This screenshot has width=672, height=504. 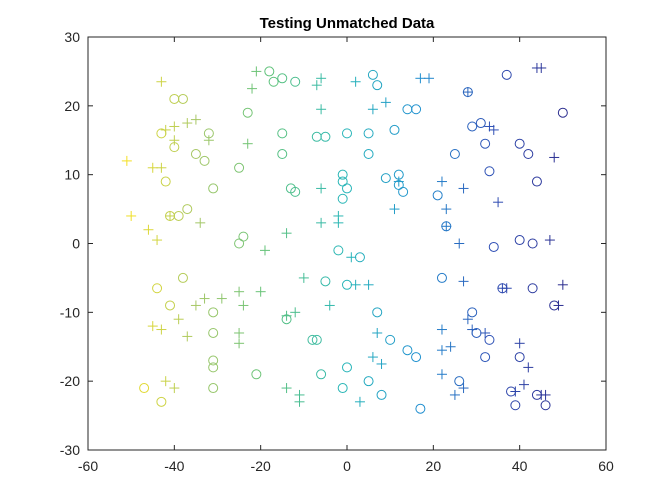 I want to click on y-tick-label: 0, so click(x=76, y=244).